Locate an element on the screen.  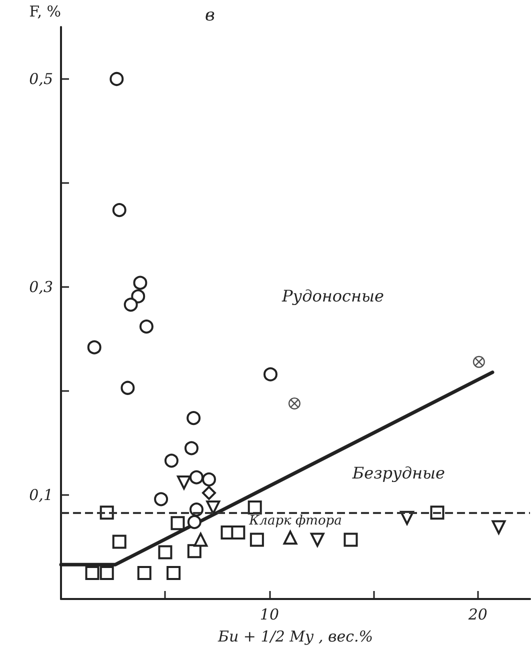
ref-line-label: Кларк фтора is located at coordinates (295, 521).